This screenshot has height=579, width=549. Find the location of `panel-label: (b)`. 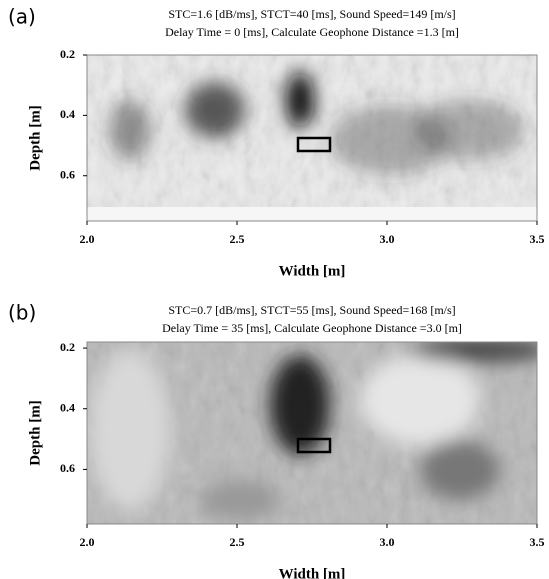

panel-label: (b) is located at coordinates (22, 313).